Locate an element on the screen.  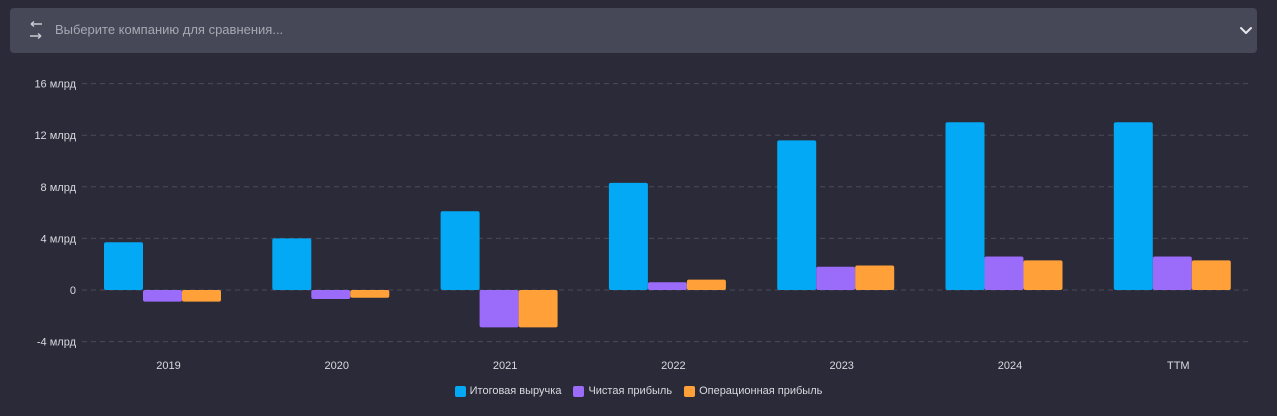
bar-operating-profit-2023 is located at coordinates (875, 277).